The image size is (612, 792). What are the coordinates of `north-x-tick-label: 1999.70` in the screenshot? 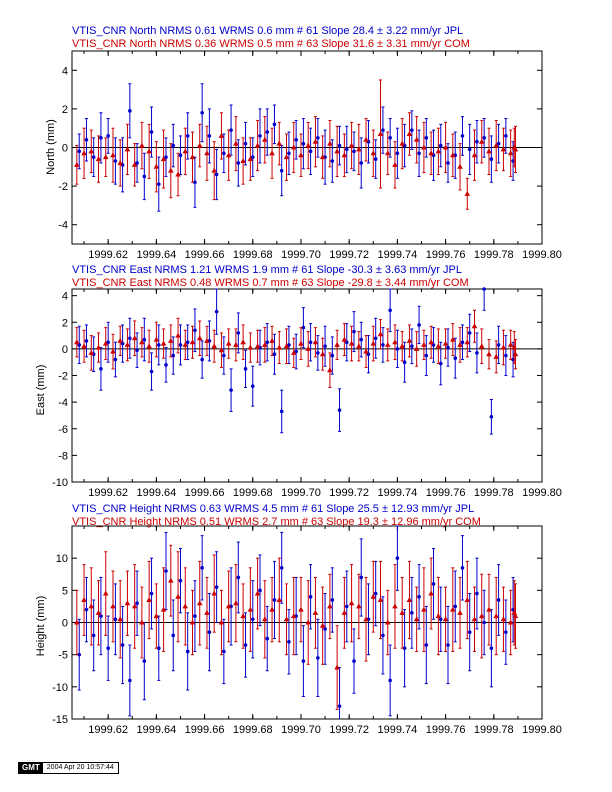 It's located at (301, 255).